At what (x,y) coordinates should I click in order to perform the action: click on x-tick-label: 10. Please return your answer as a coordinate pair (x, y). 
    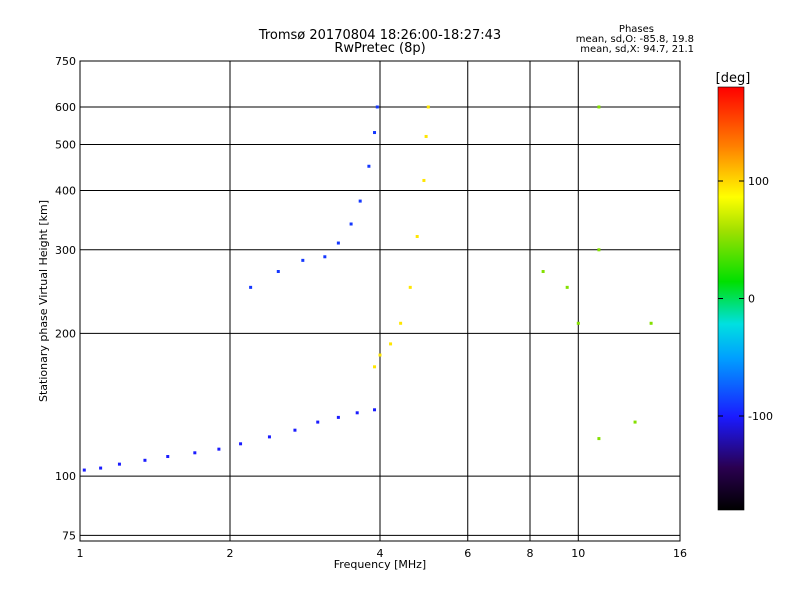
    Looking at the image, I should click on (578, 553).